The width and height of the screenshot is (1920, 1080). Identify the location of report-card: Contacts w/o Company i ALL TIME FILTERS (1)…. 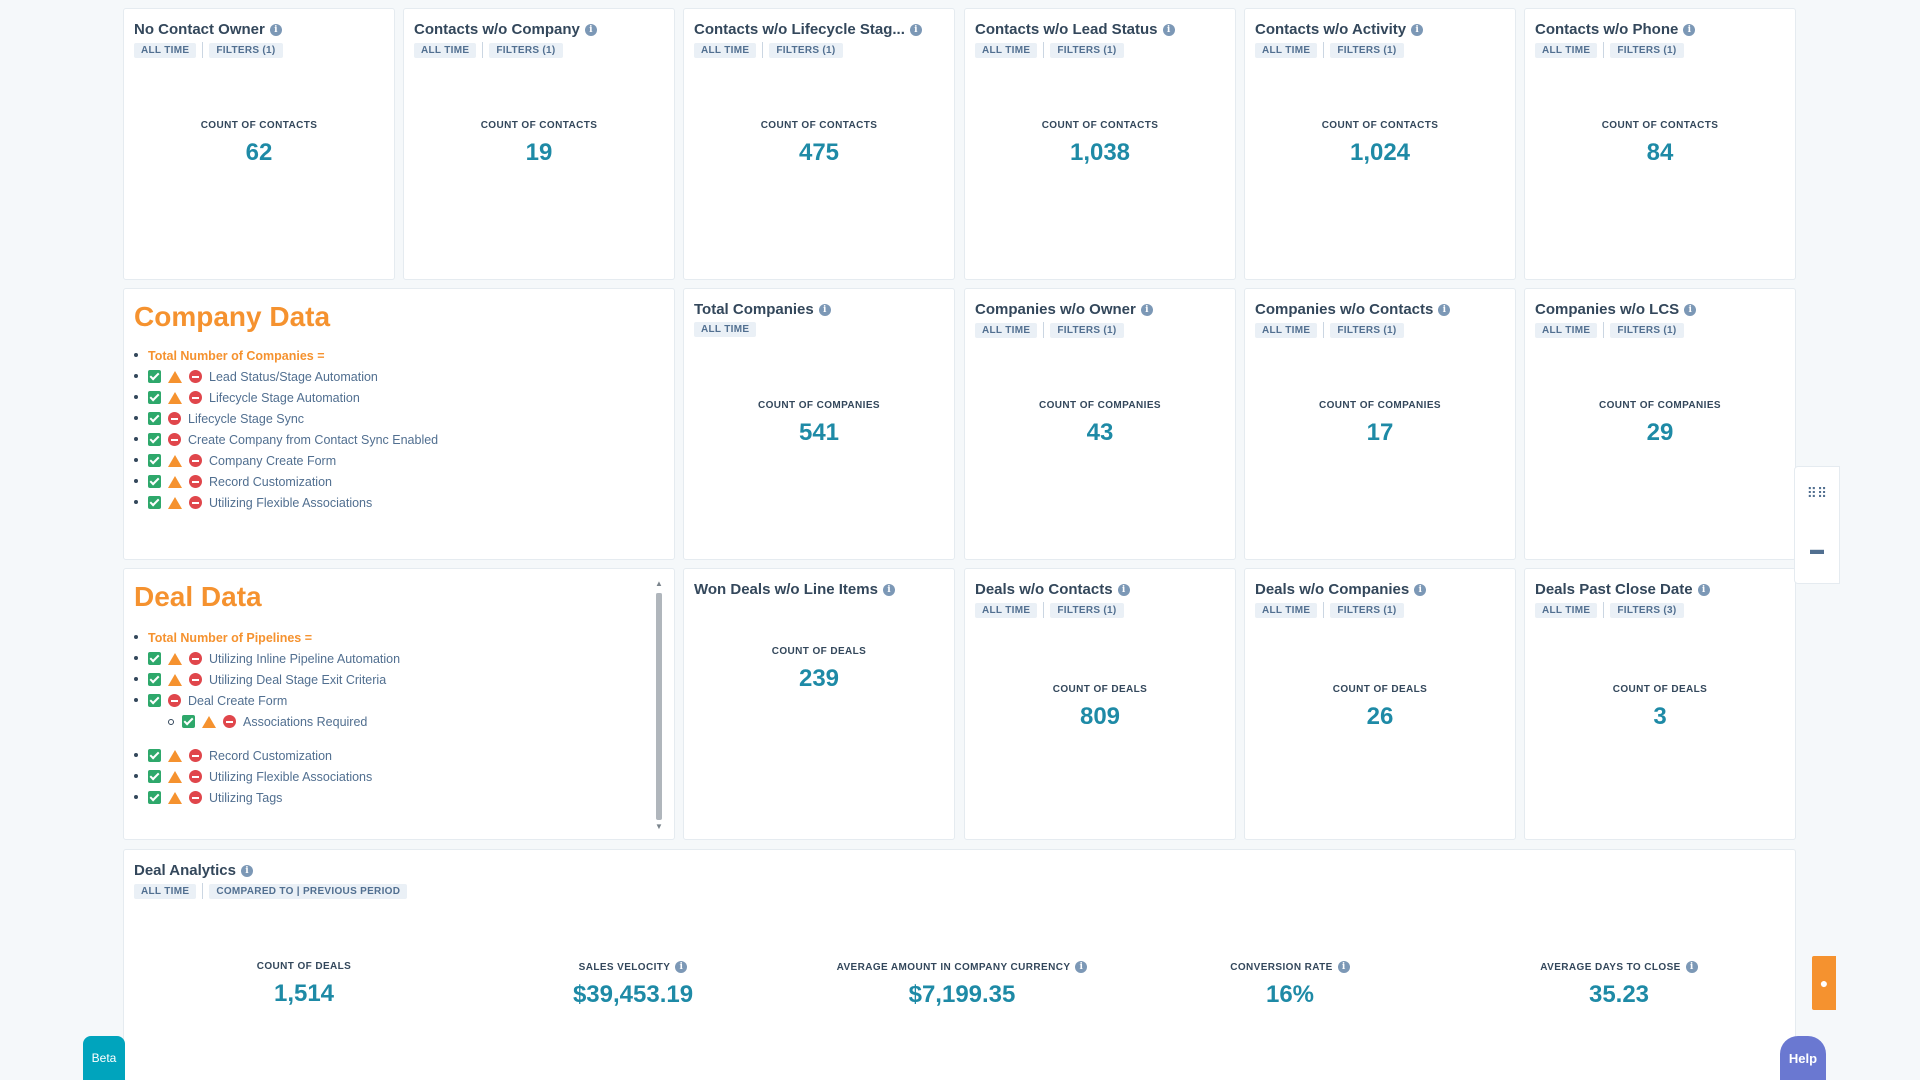
(539, 144).